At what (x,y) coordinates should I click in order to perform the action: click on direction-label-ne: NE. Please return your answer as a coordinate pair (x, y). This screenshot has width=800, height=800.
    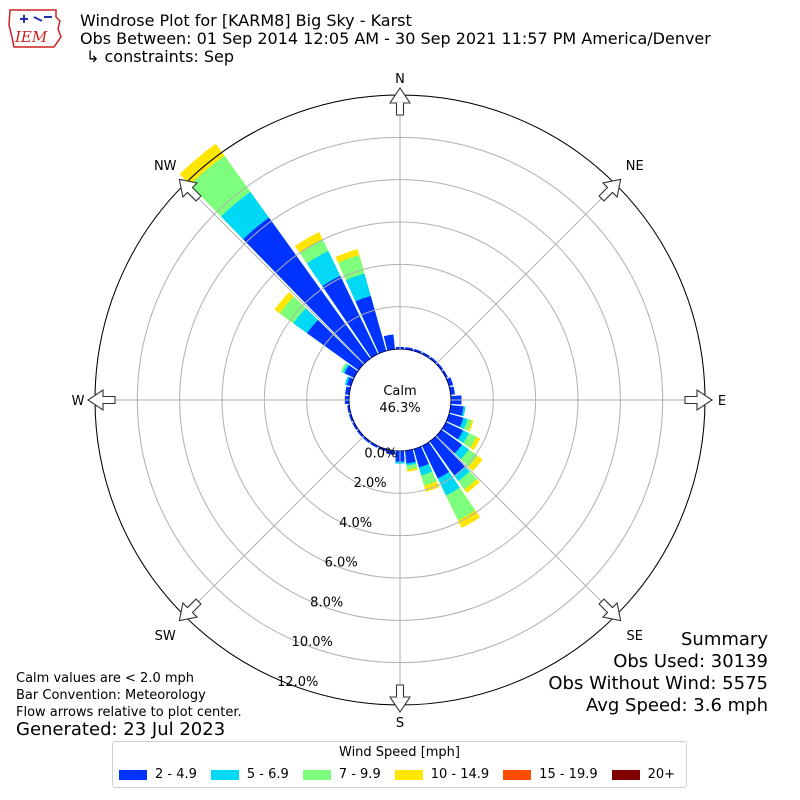
    Looking at the image, I should click on (635, 166).